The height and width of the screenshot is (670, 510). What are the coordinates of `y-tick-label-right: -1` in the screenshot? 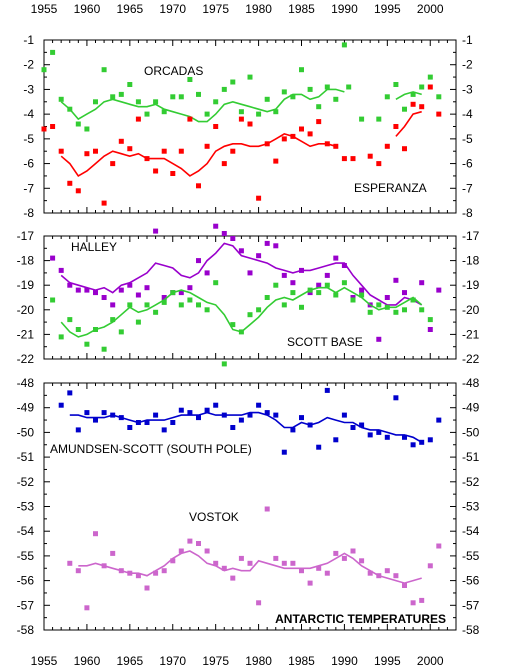 It's located at (467, 40).